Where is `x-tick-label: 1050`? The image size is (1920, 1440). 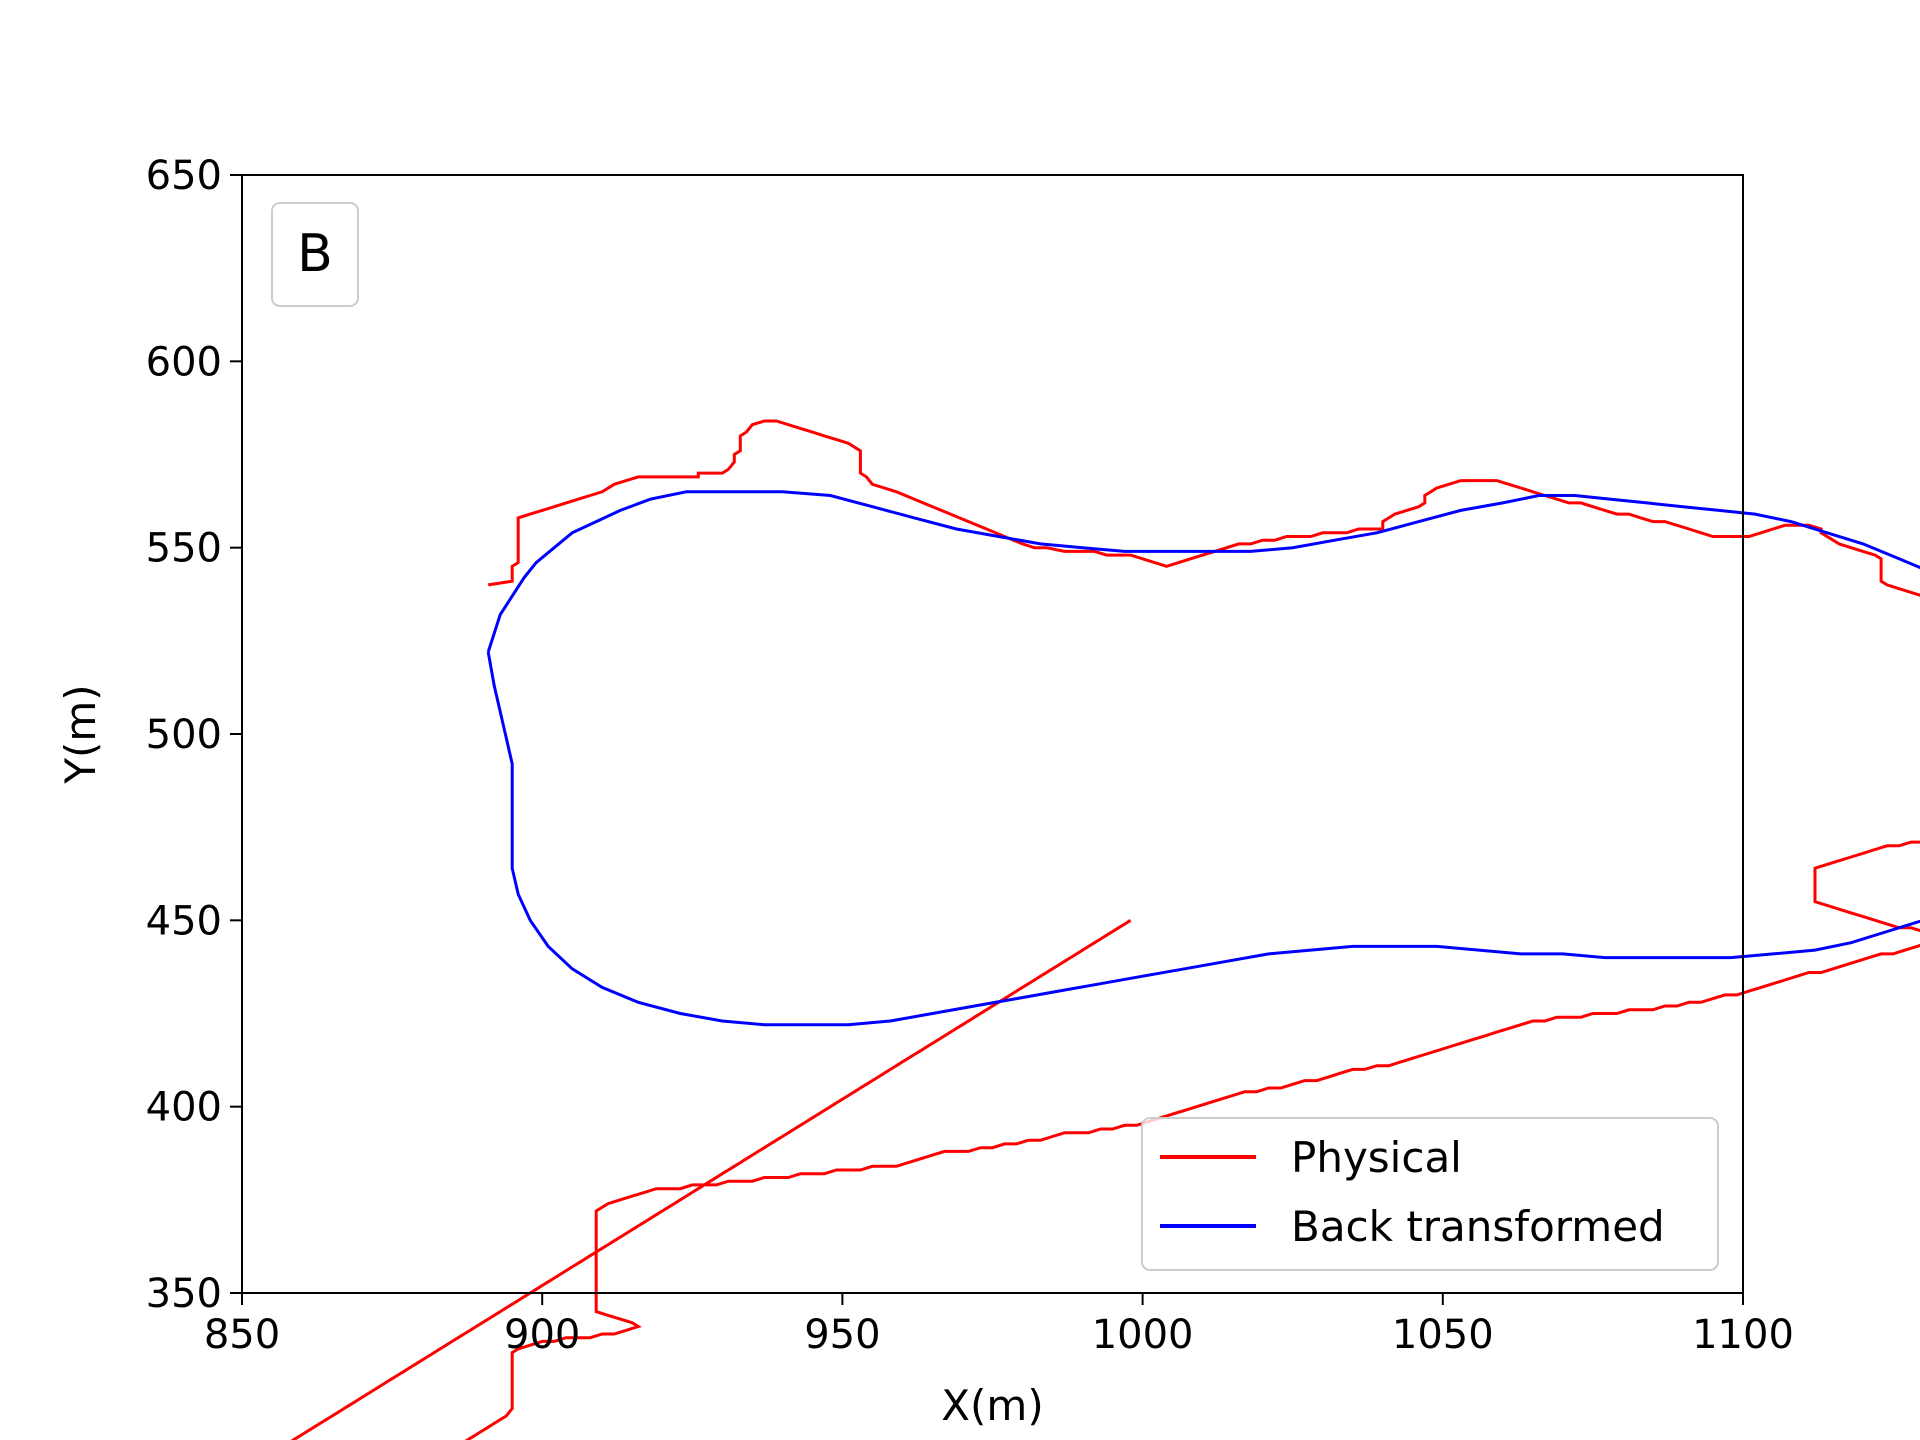 x-tick-label: 1050 is located at coordinates (1443, 1335).